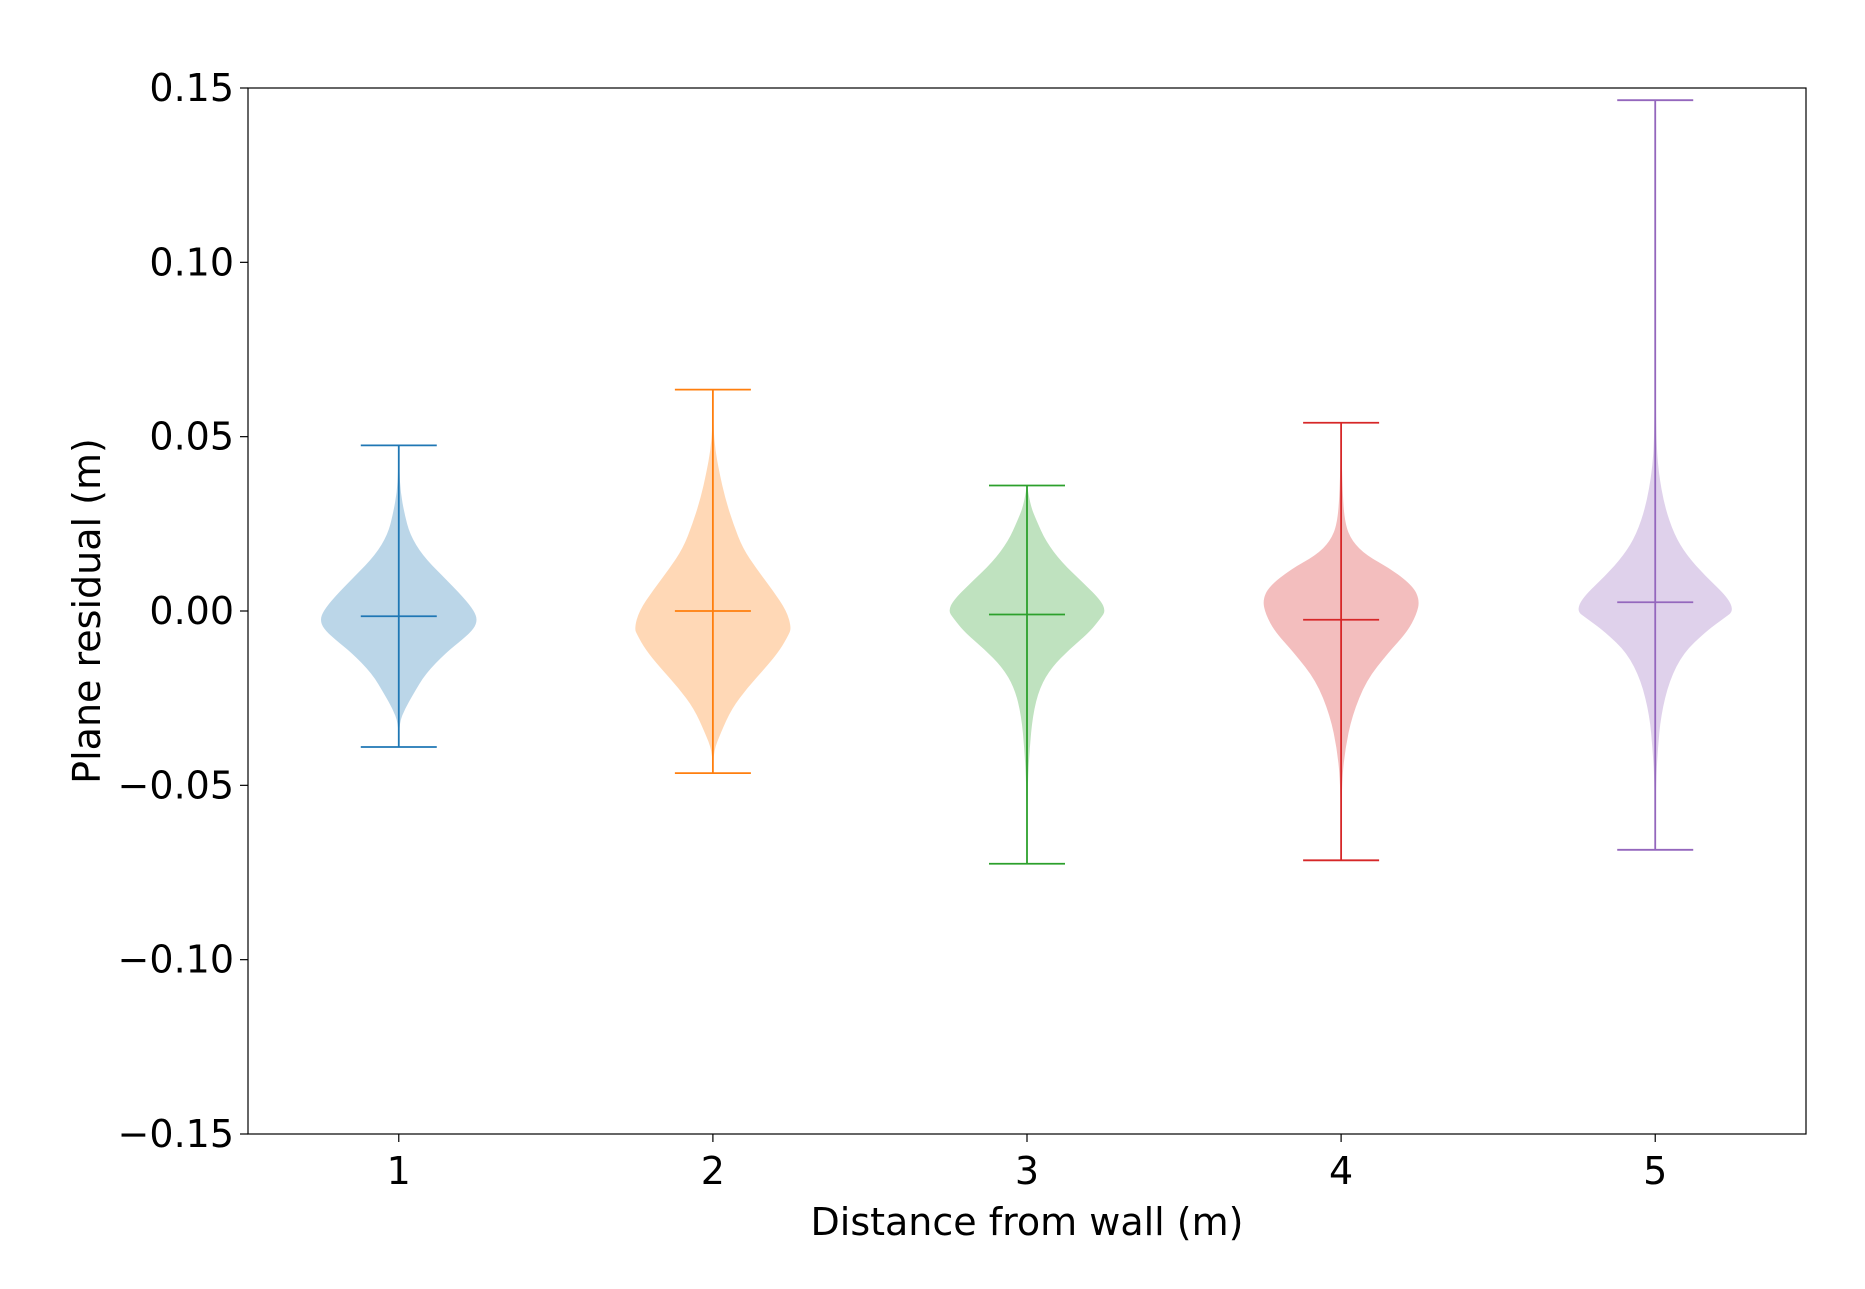 The height and width of the screenshot is (1289, 1865). I want to click on x-tick-label: 5, so click(1655, 1171).